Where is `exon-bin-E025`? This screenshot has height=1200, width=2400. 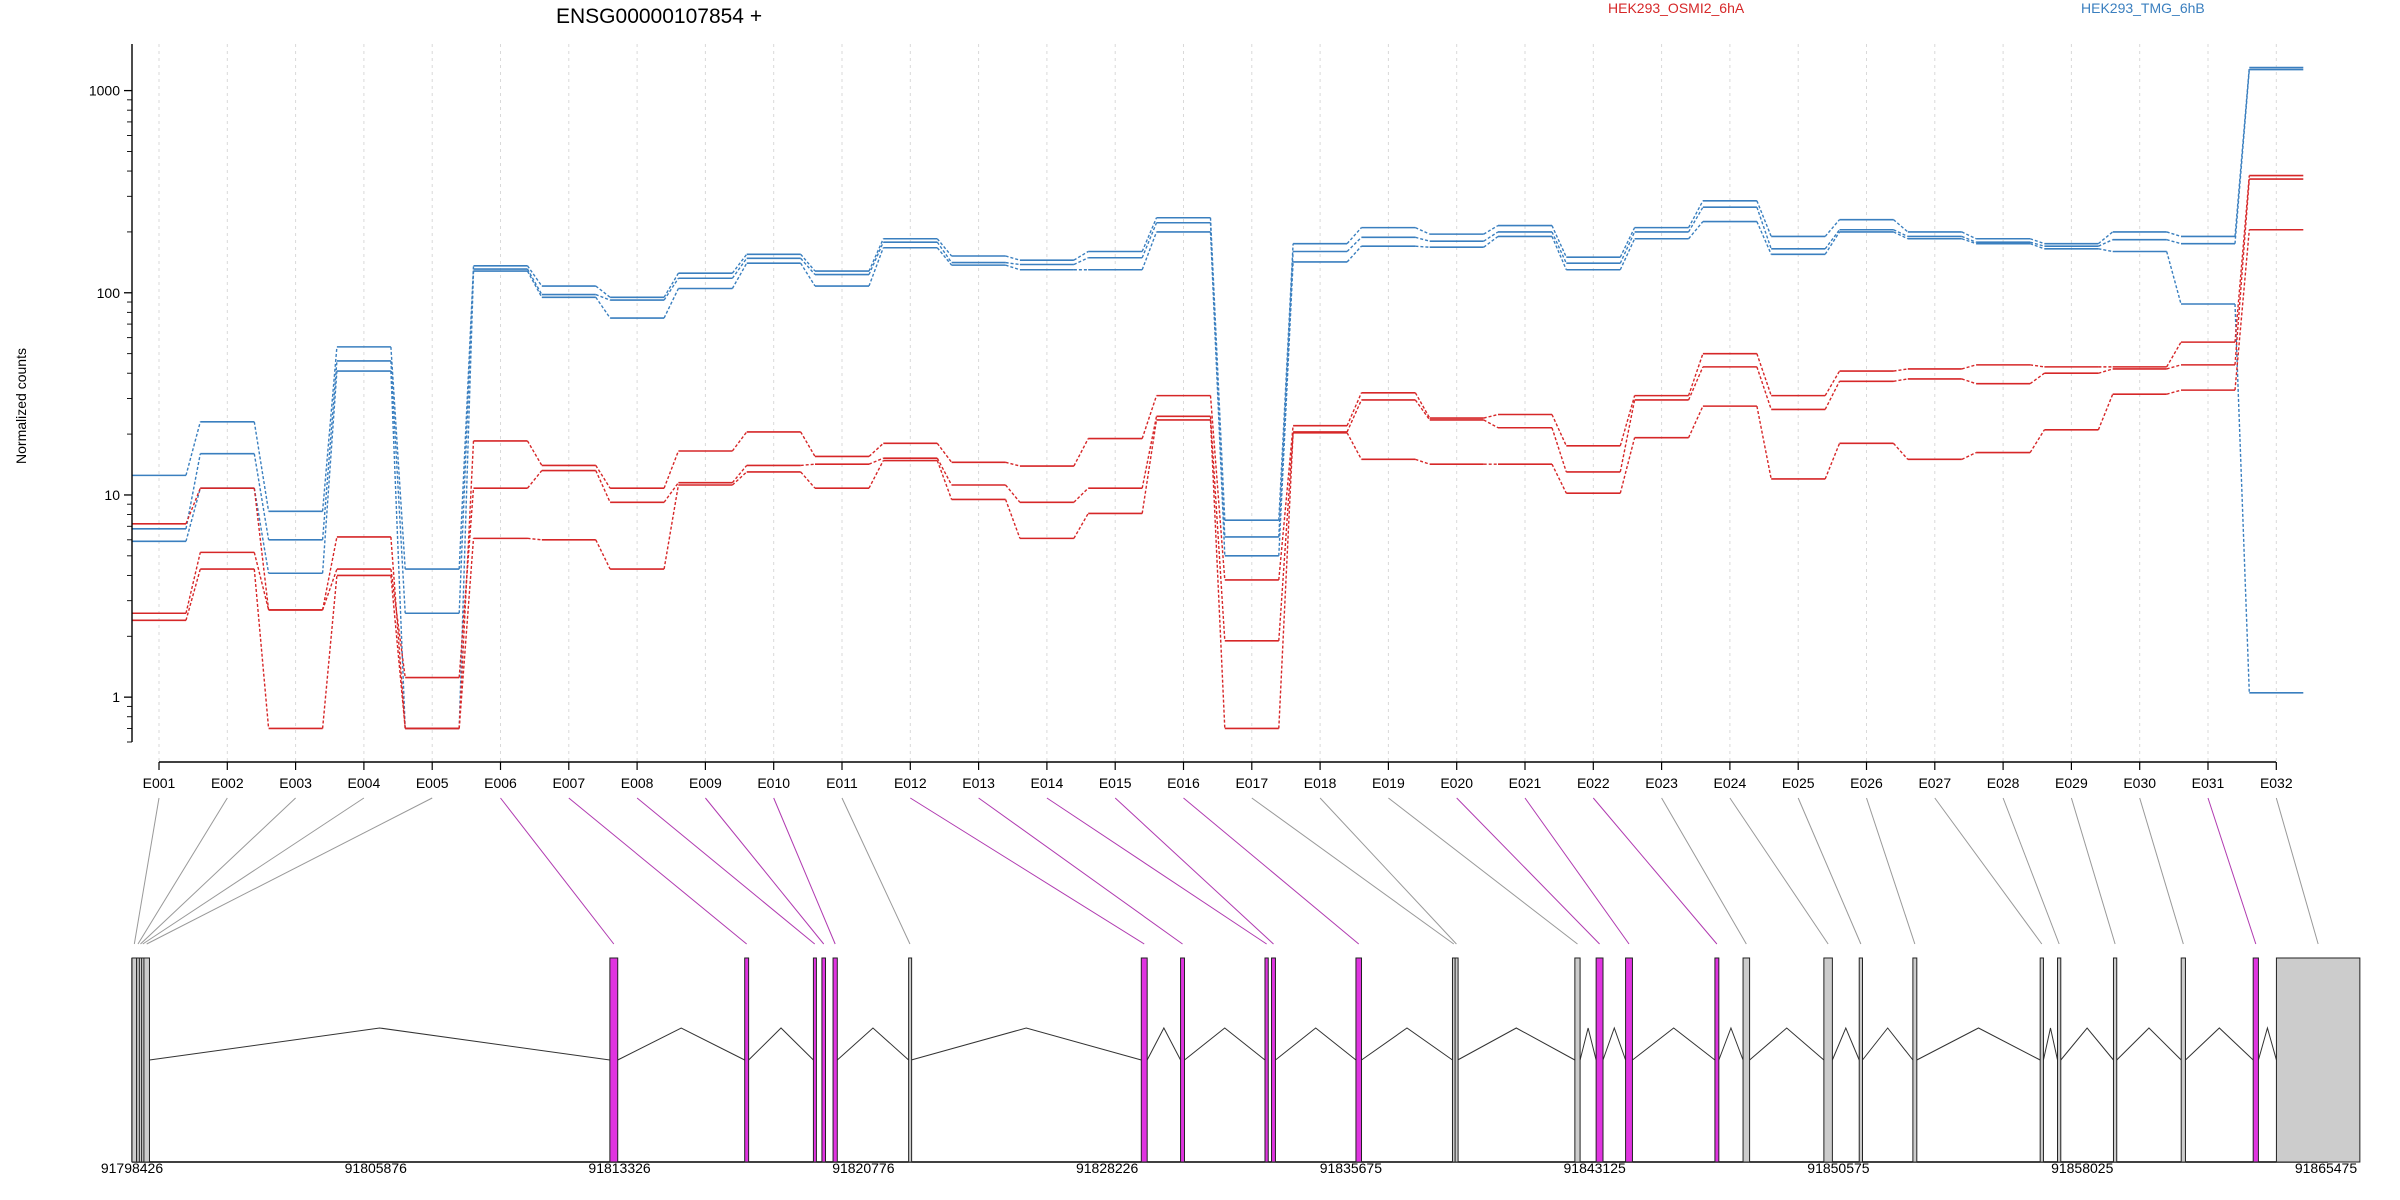 exon-bin-E025 is located at coordinates (1860, 1060).